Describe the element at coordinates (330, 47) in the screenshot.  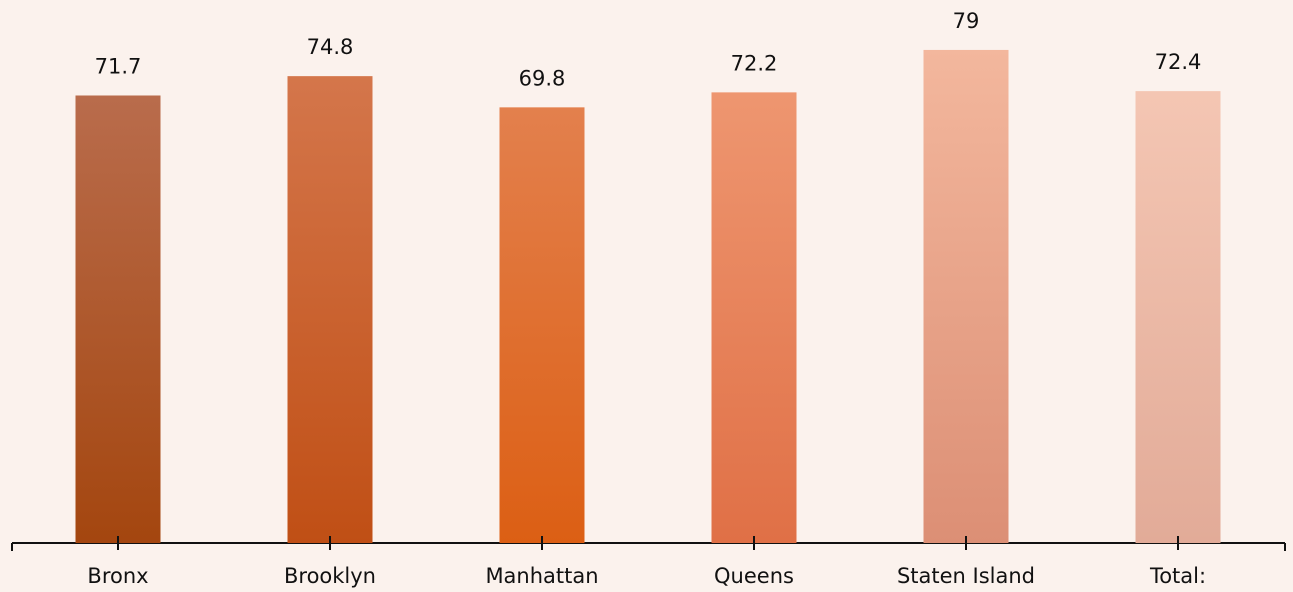
I see `value-label: 74.8` at that location.